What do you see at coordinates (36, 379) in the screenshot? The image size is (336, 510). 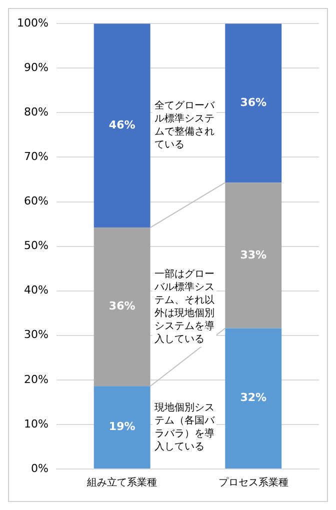 I see `y-tick-label: 20%` at bounding box center [36, 379].